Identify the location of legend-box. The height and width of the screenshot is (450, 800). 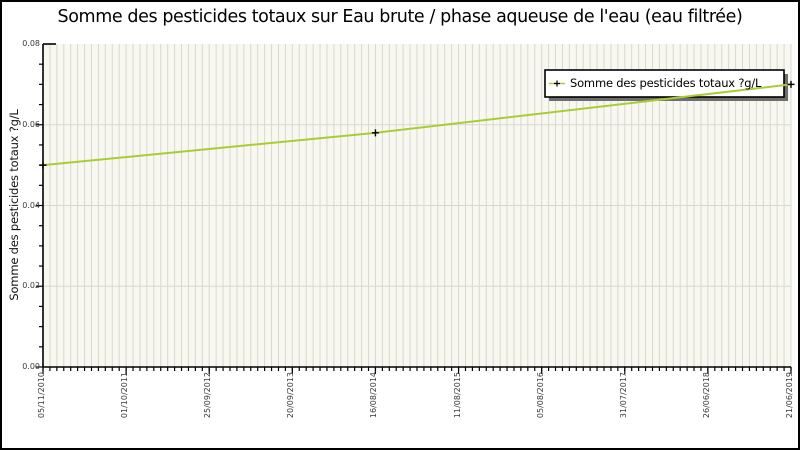
(664, 83).